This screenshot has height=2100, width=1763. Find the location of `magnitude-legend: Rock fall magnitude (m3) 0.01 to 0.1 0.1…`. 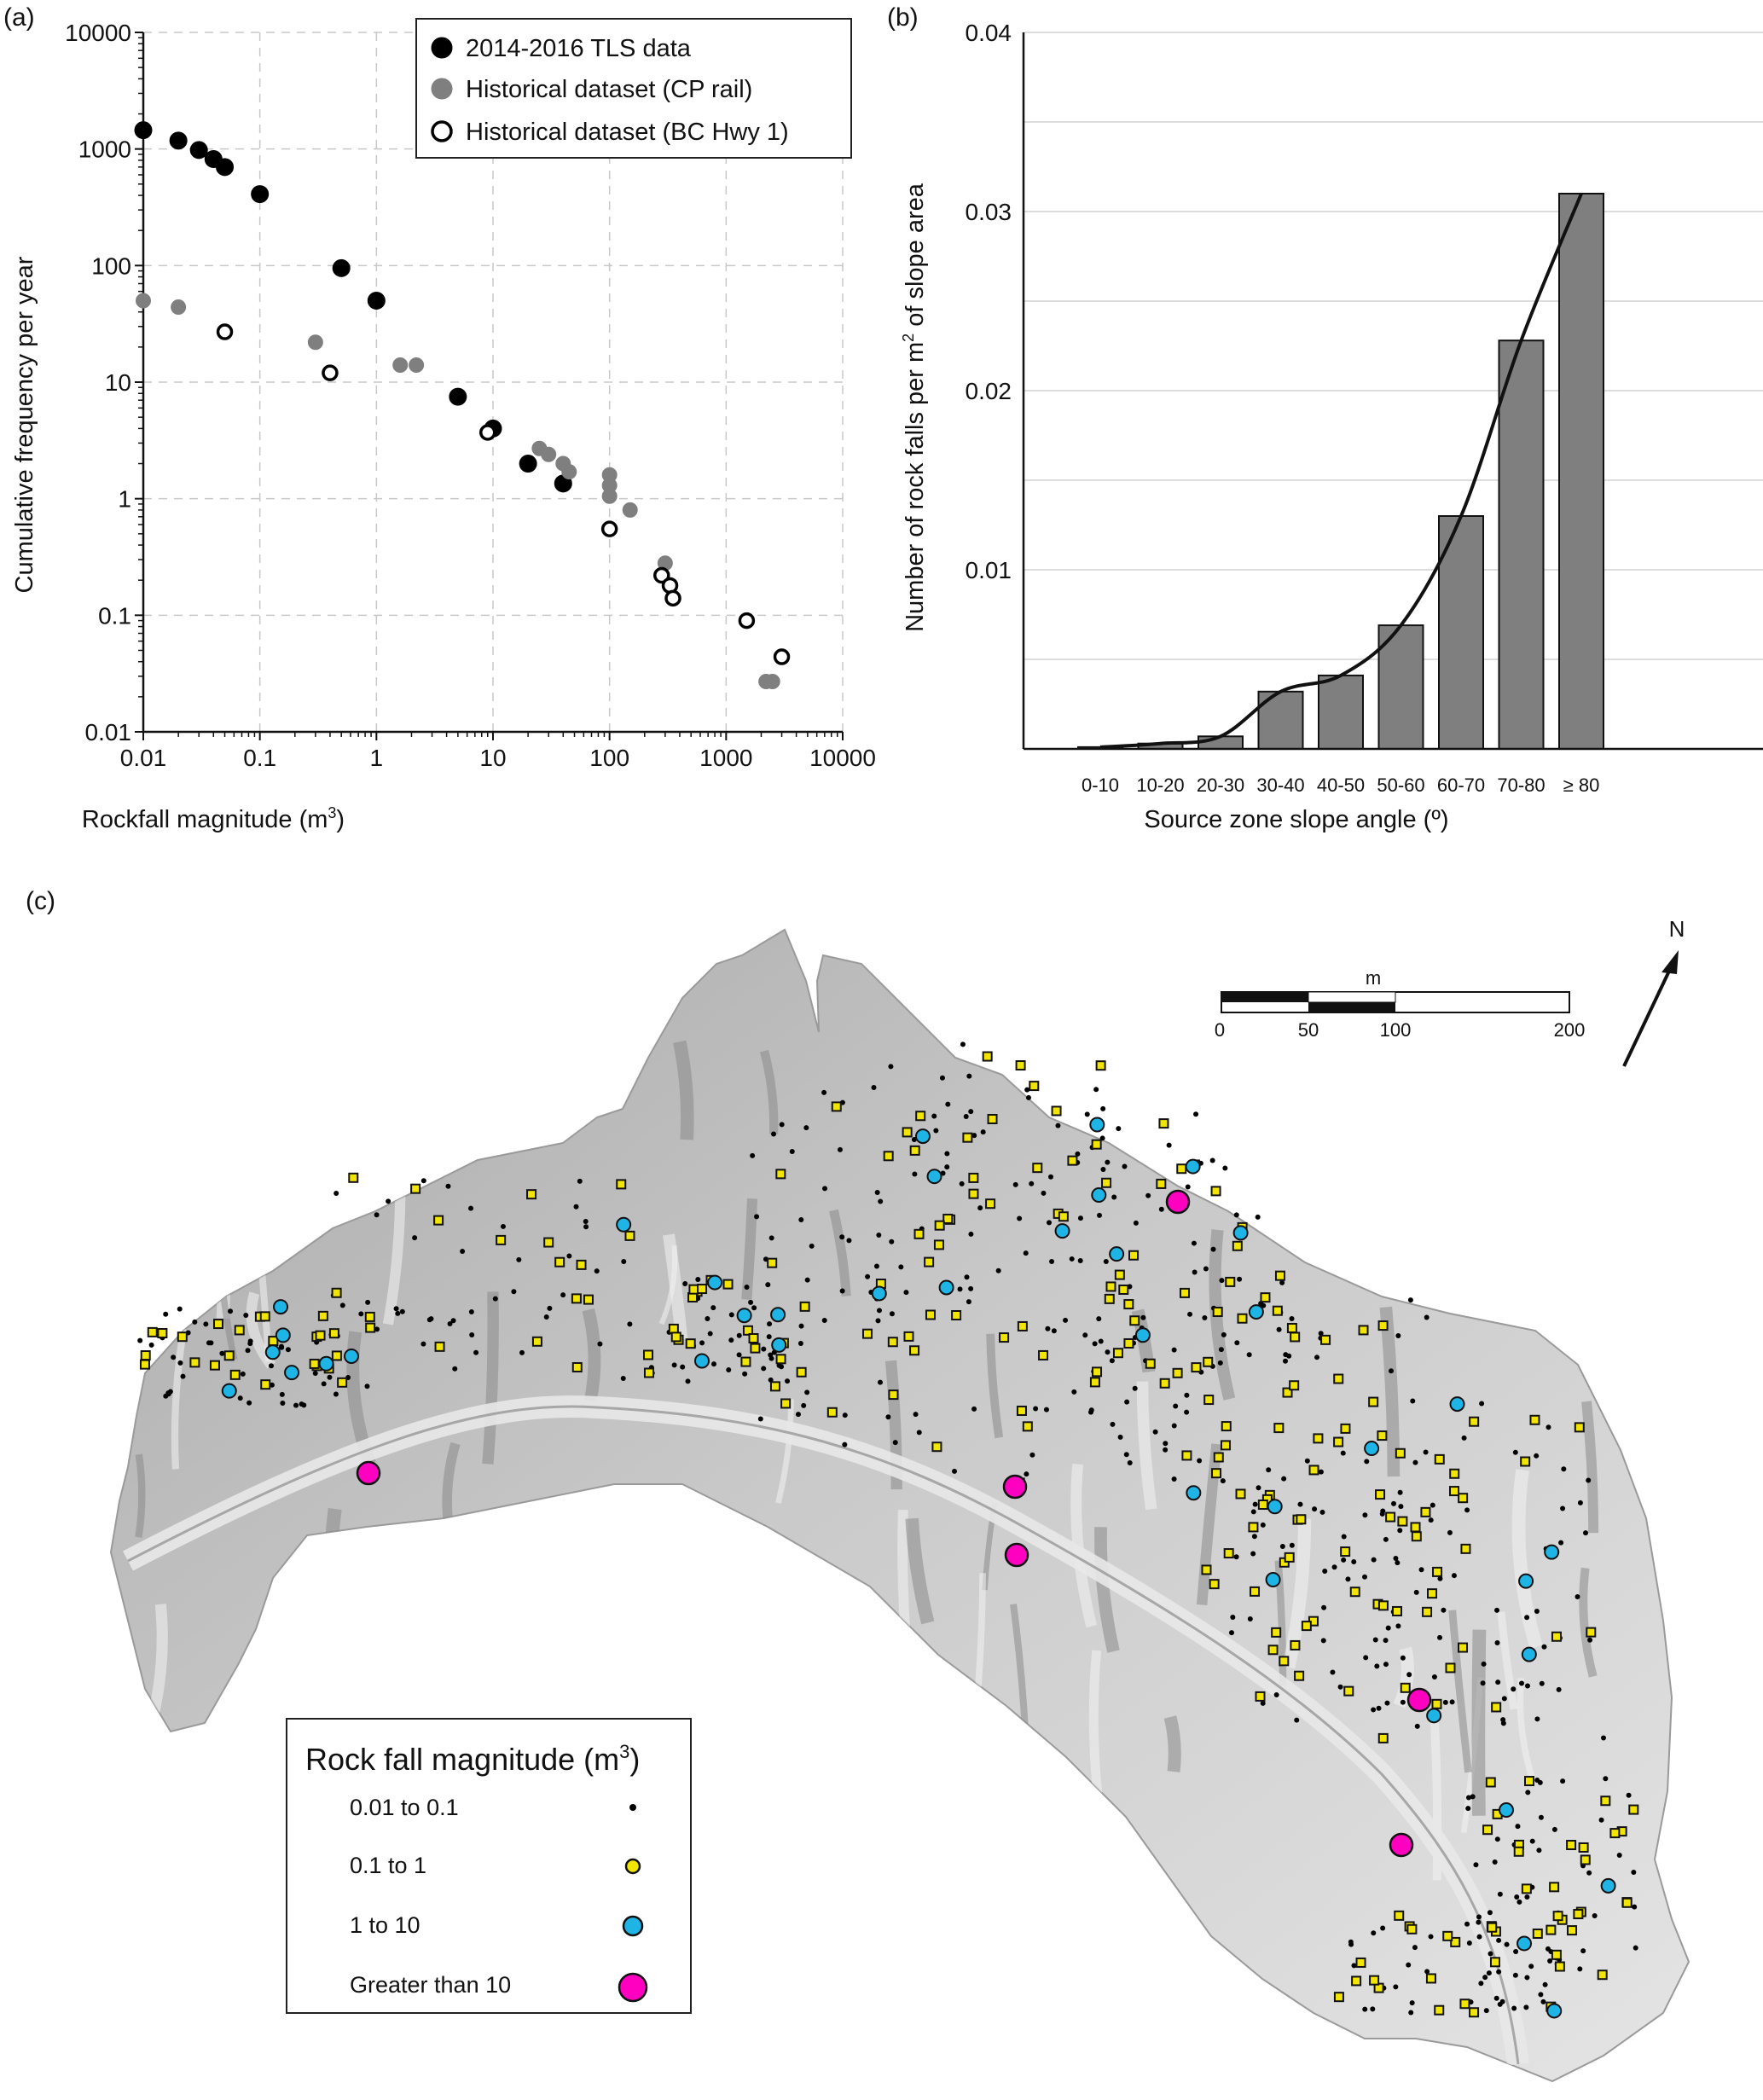

magnitude-legend: Rock fall magnitude (m3) 0.01 to 0.1 0.1… is located at coordinates (489, 1866).